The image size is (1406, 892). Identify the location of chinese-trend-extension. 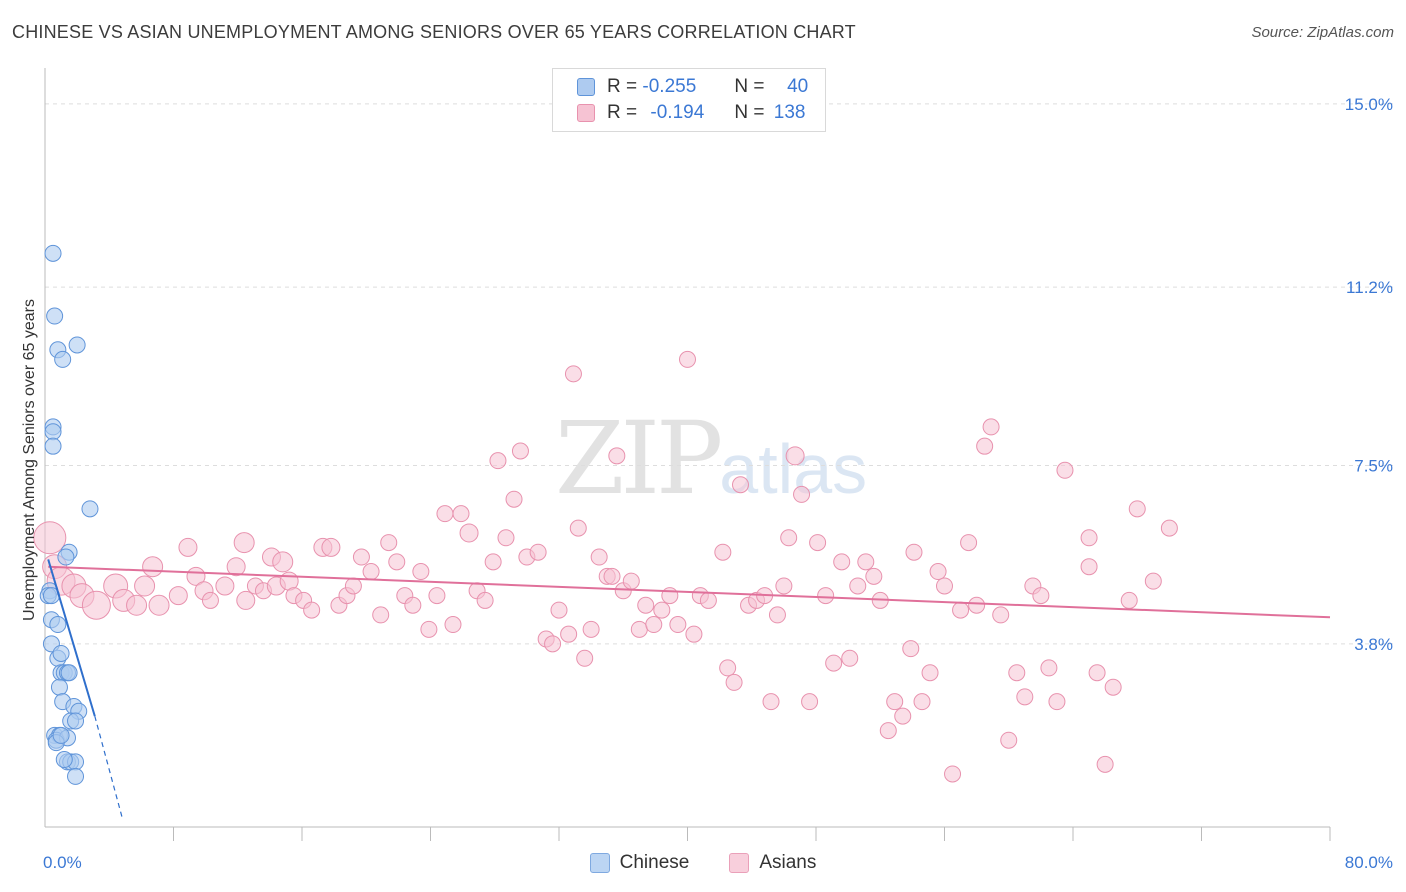
(108, 766).